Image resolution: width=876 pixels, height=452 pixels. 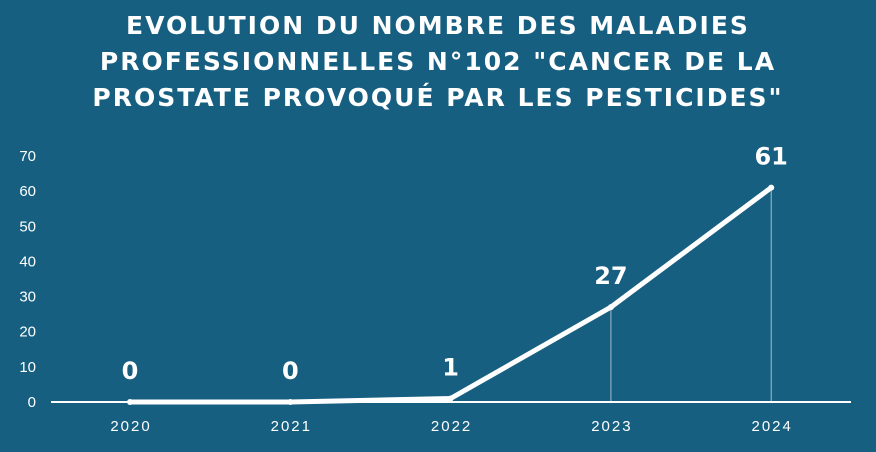 I want to click on data-label: 1, so click(x=450, y=367).